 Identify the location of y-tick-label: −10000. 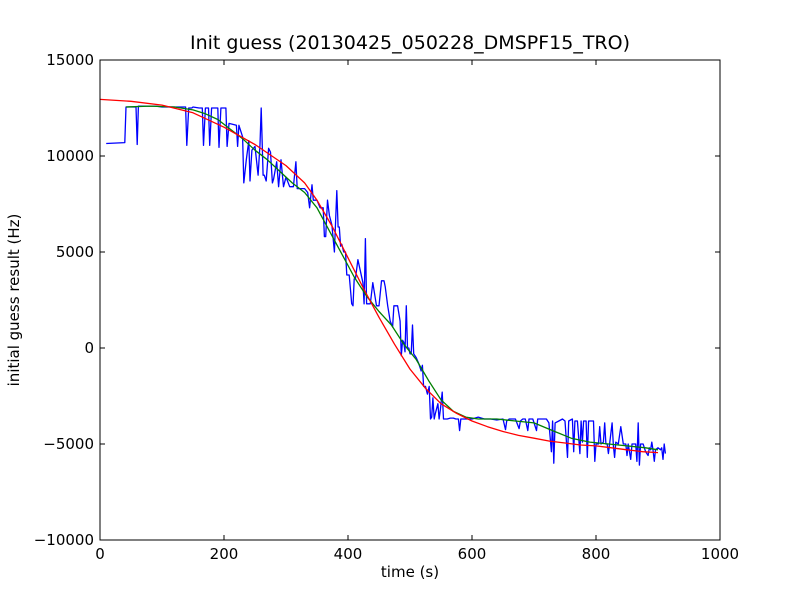
(64, 540).